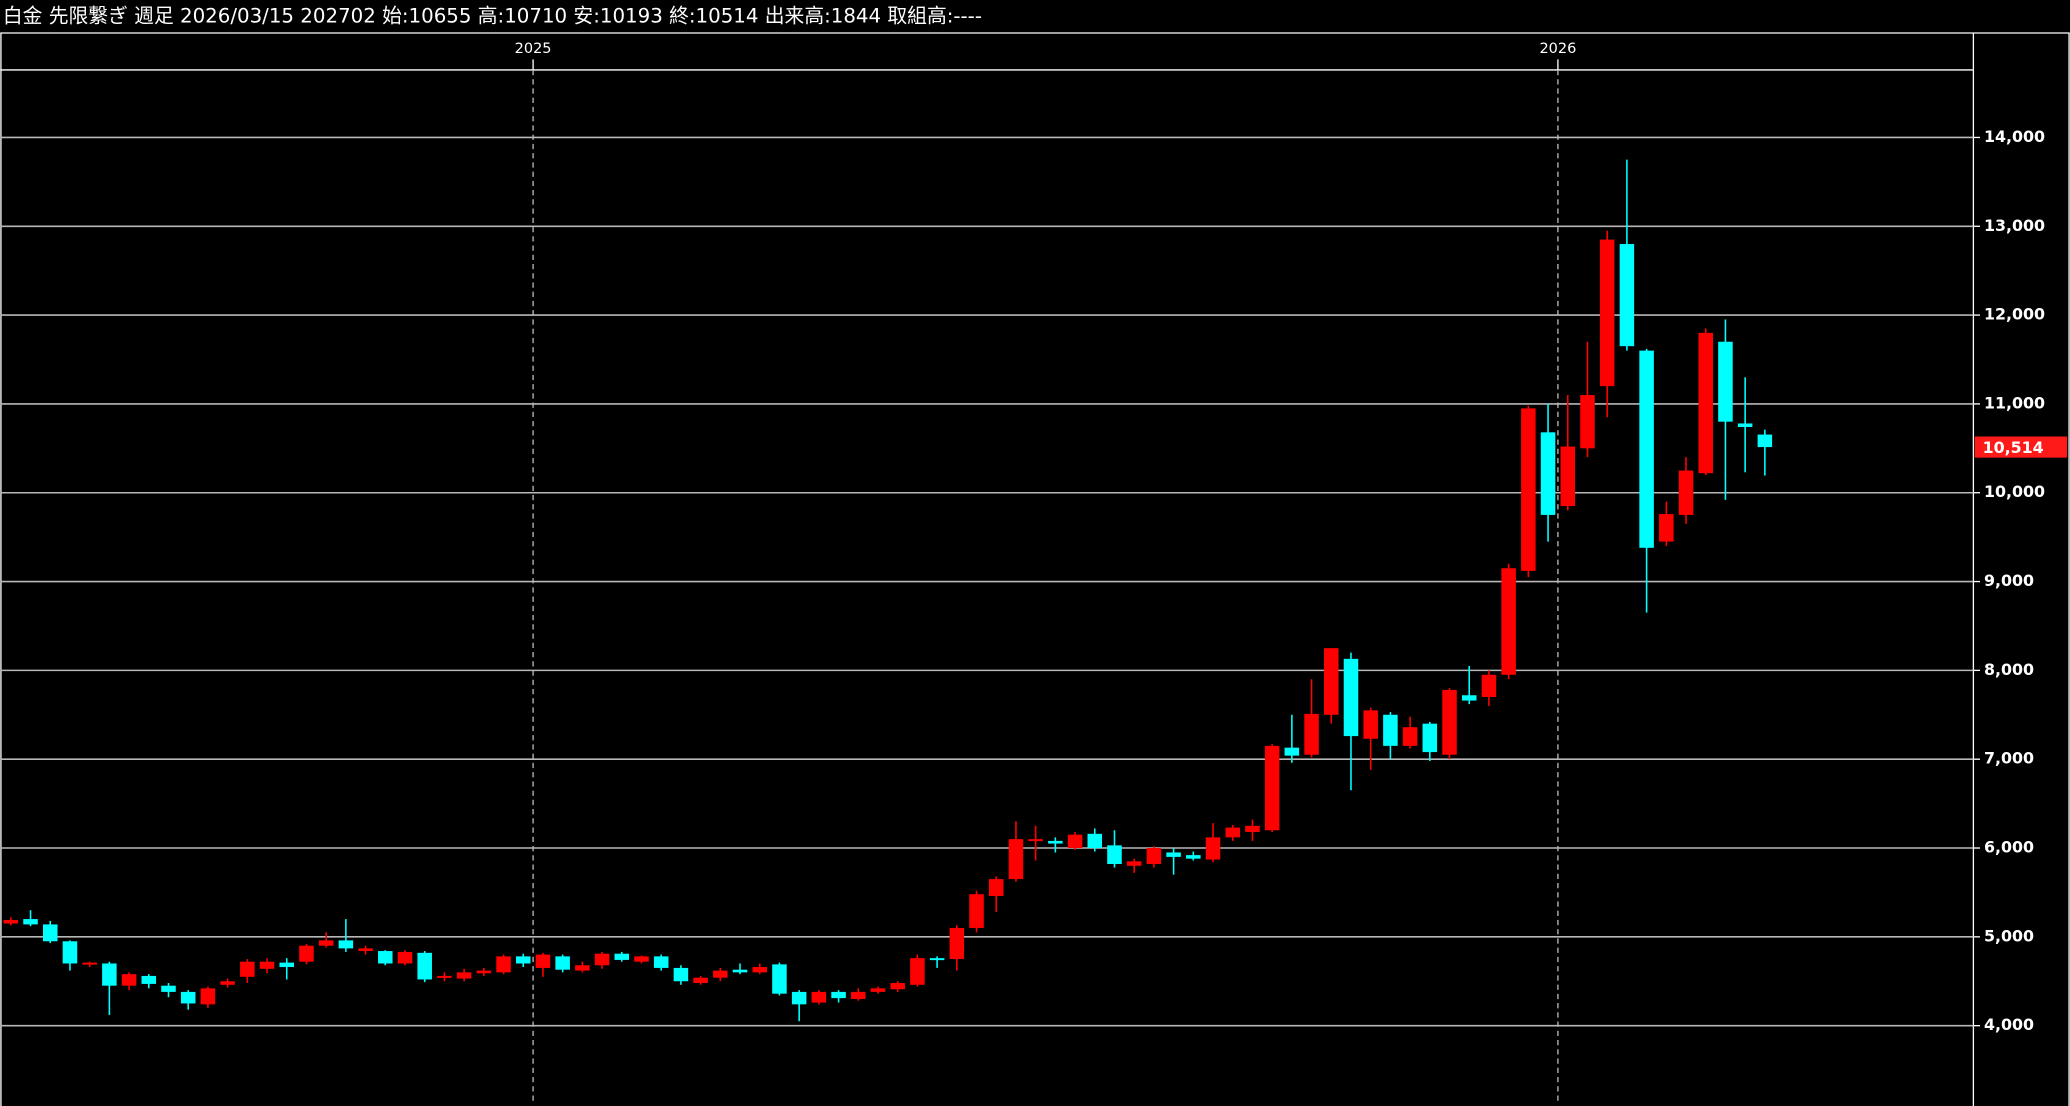  Describe the element at coordinates (2014, 314) in the screenshot. I see `y-tick-label: 12,000` at that location.